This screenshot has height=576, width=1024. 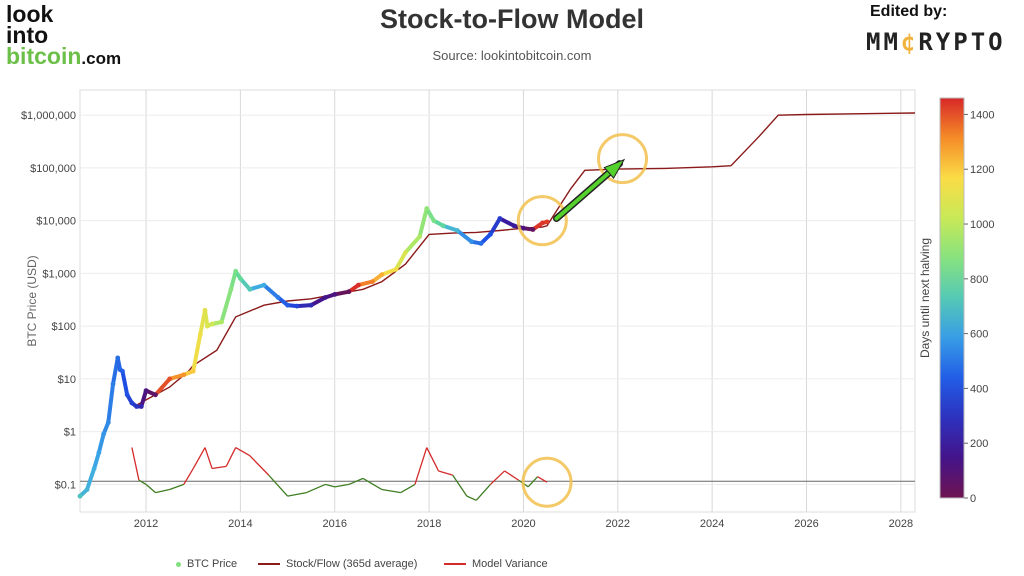 I want to click on colorbar-tick-label: 1200, so click(x=982, y=170).